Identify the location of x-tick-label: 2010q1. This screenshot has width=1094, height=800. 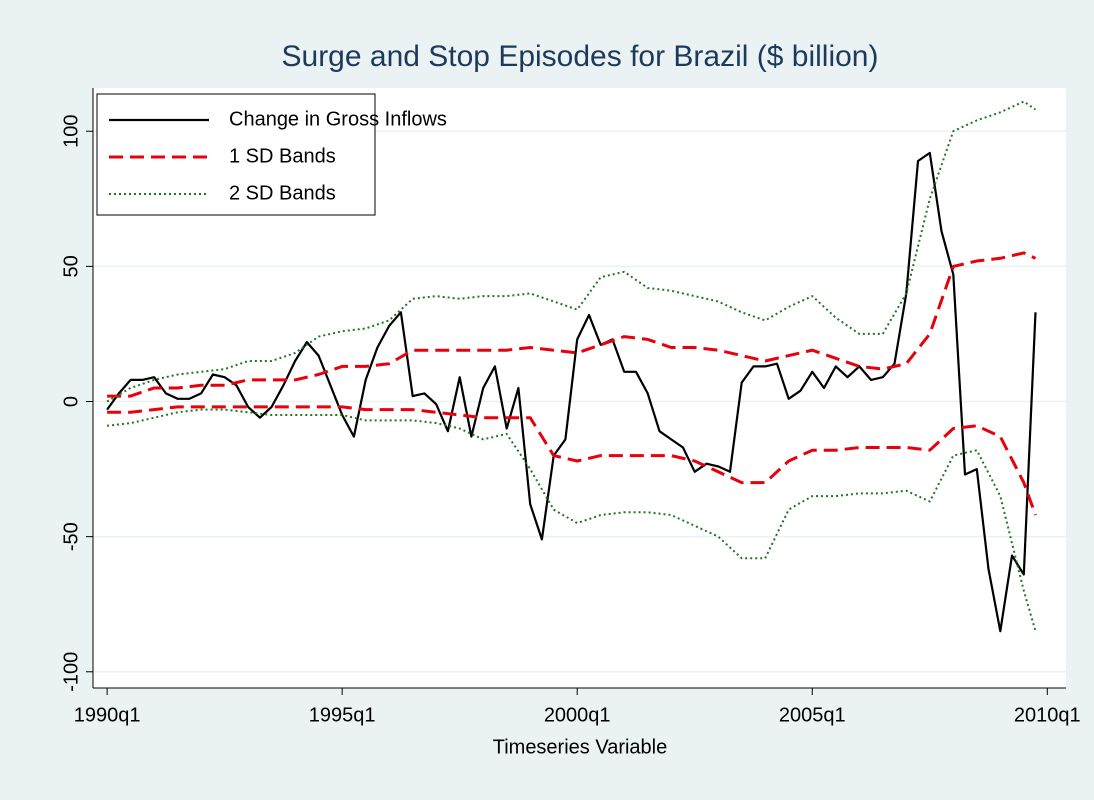
(1047, 715).